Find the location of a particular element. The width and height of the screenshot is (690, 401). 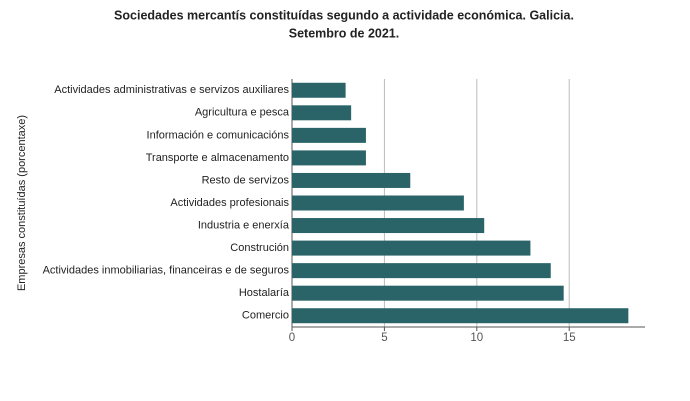

y-tick-label: Agricultura e pesca is located at coordinates (242, 113).